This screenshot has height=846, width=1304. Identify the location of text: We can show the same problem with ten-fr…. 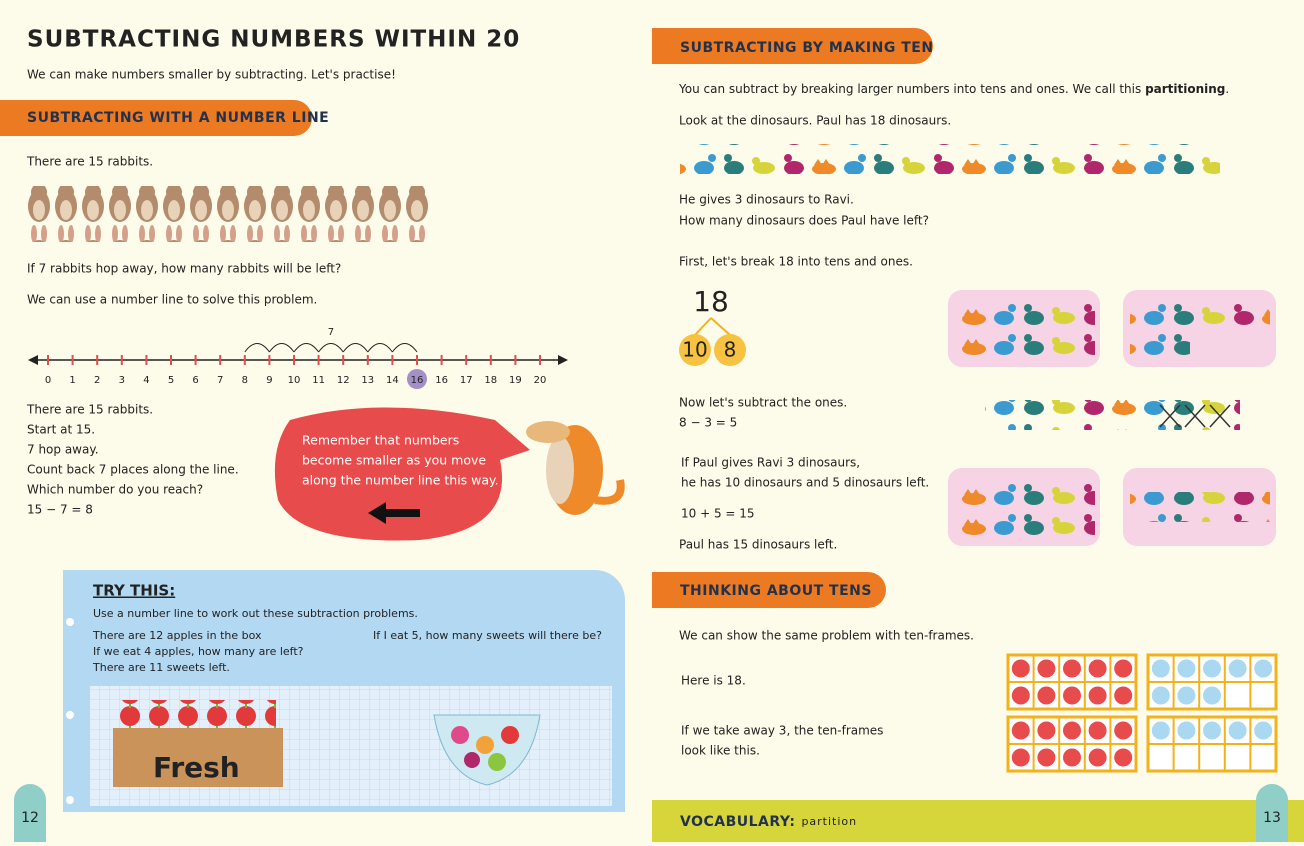
(826, 636).